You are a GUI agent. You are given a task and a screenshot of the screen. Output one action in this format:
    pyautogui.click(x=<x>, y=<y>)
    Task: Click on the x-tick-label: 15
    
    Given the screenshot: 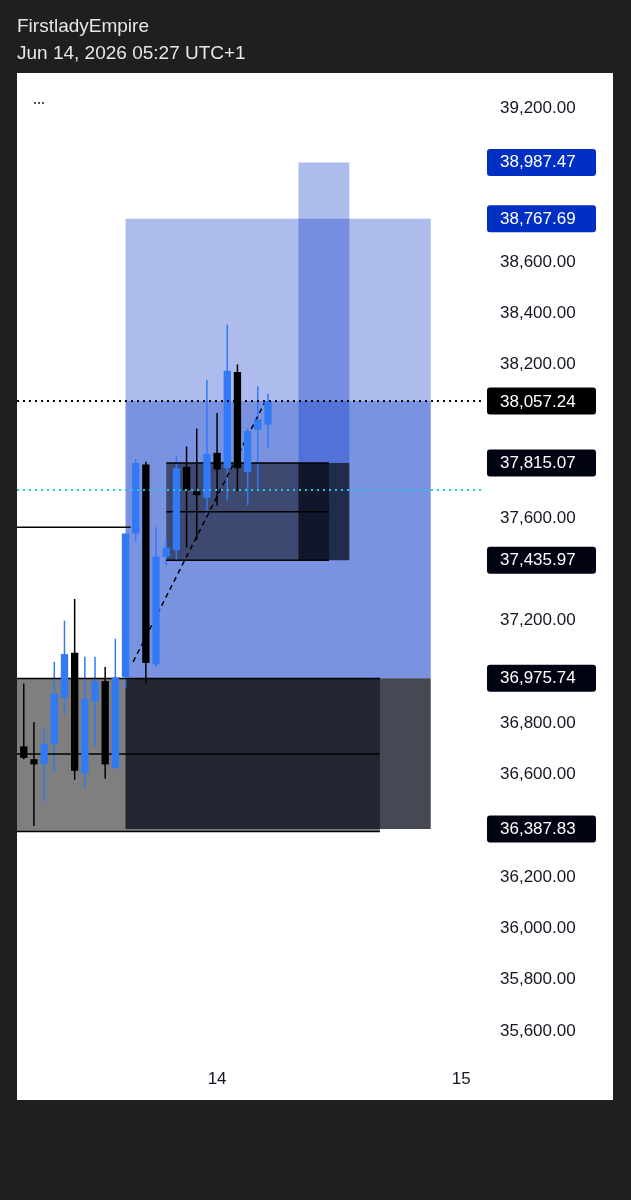 What is the action you would take?
    pyautogui.click(x=461, y=1078)
    